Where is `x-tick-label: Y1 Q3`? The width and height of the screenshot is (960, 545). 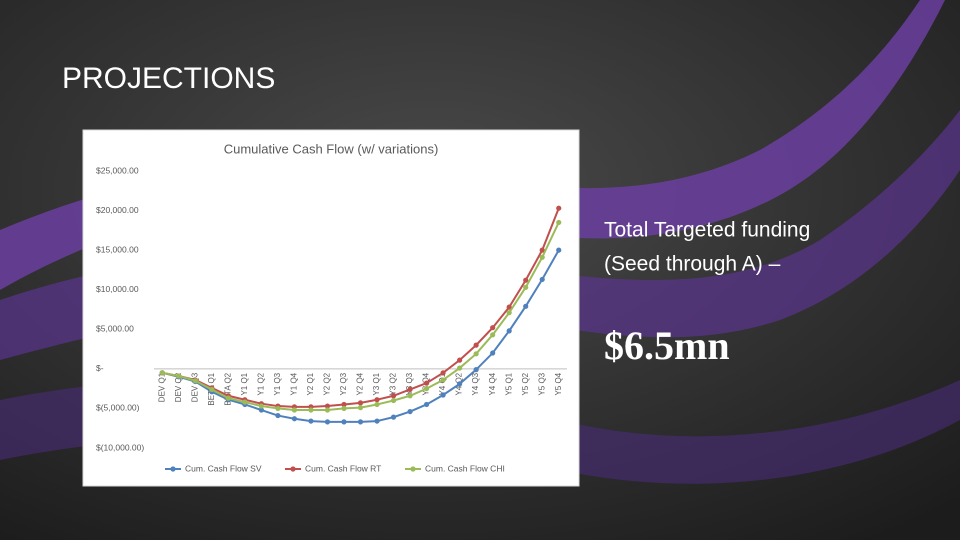 x-tick-label: Y1 Q3 is located at coordinates (277, 383).